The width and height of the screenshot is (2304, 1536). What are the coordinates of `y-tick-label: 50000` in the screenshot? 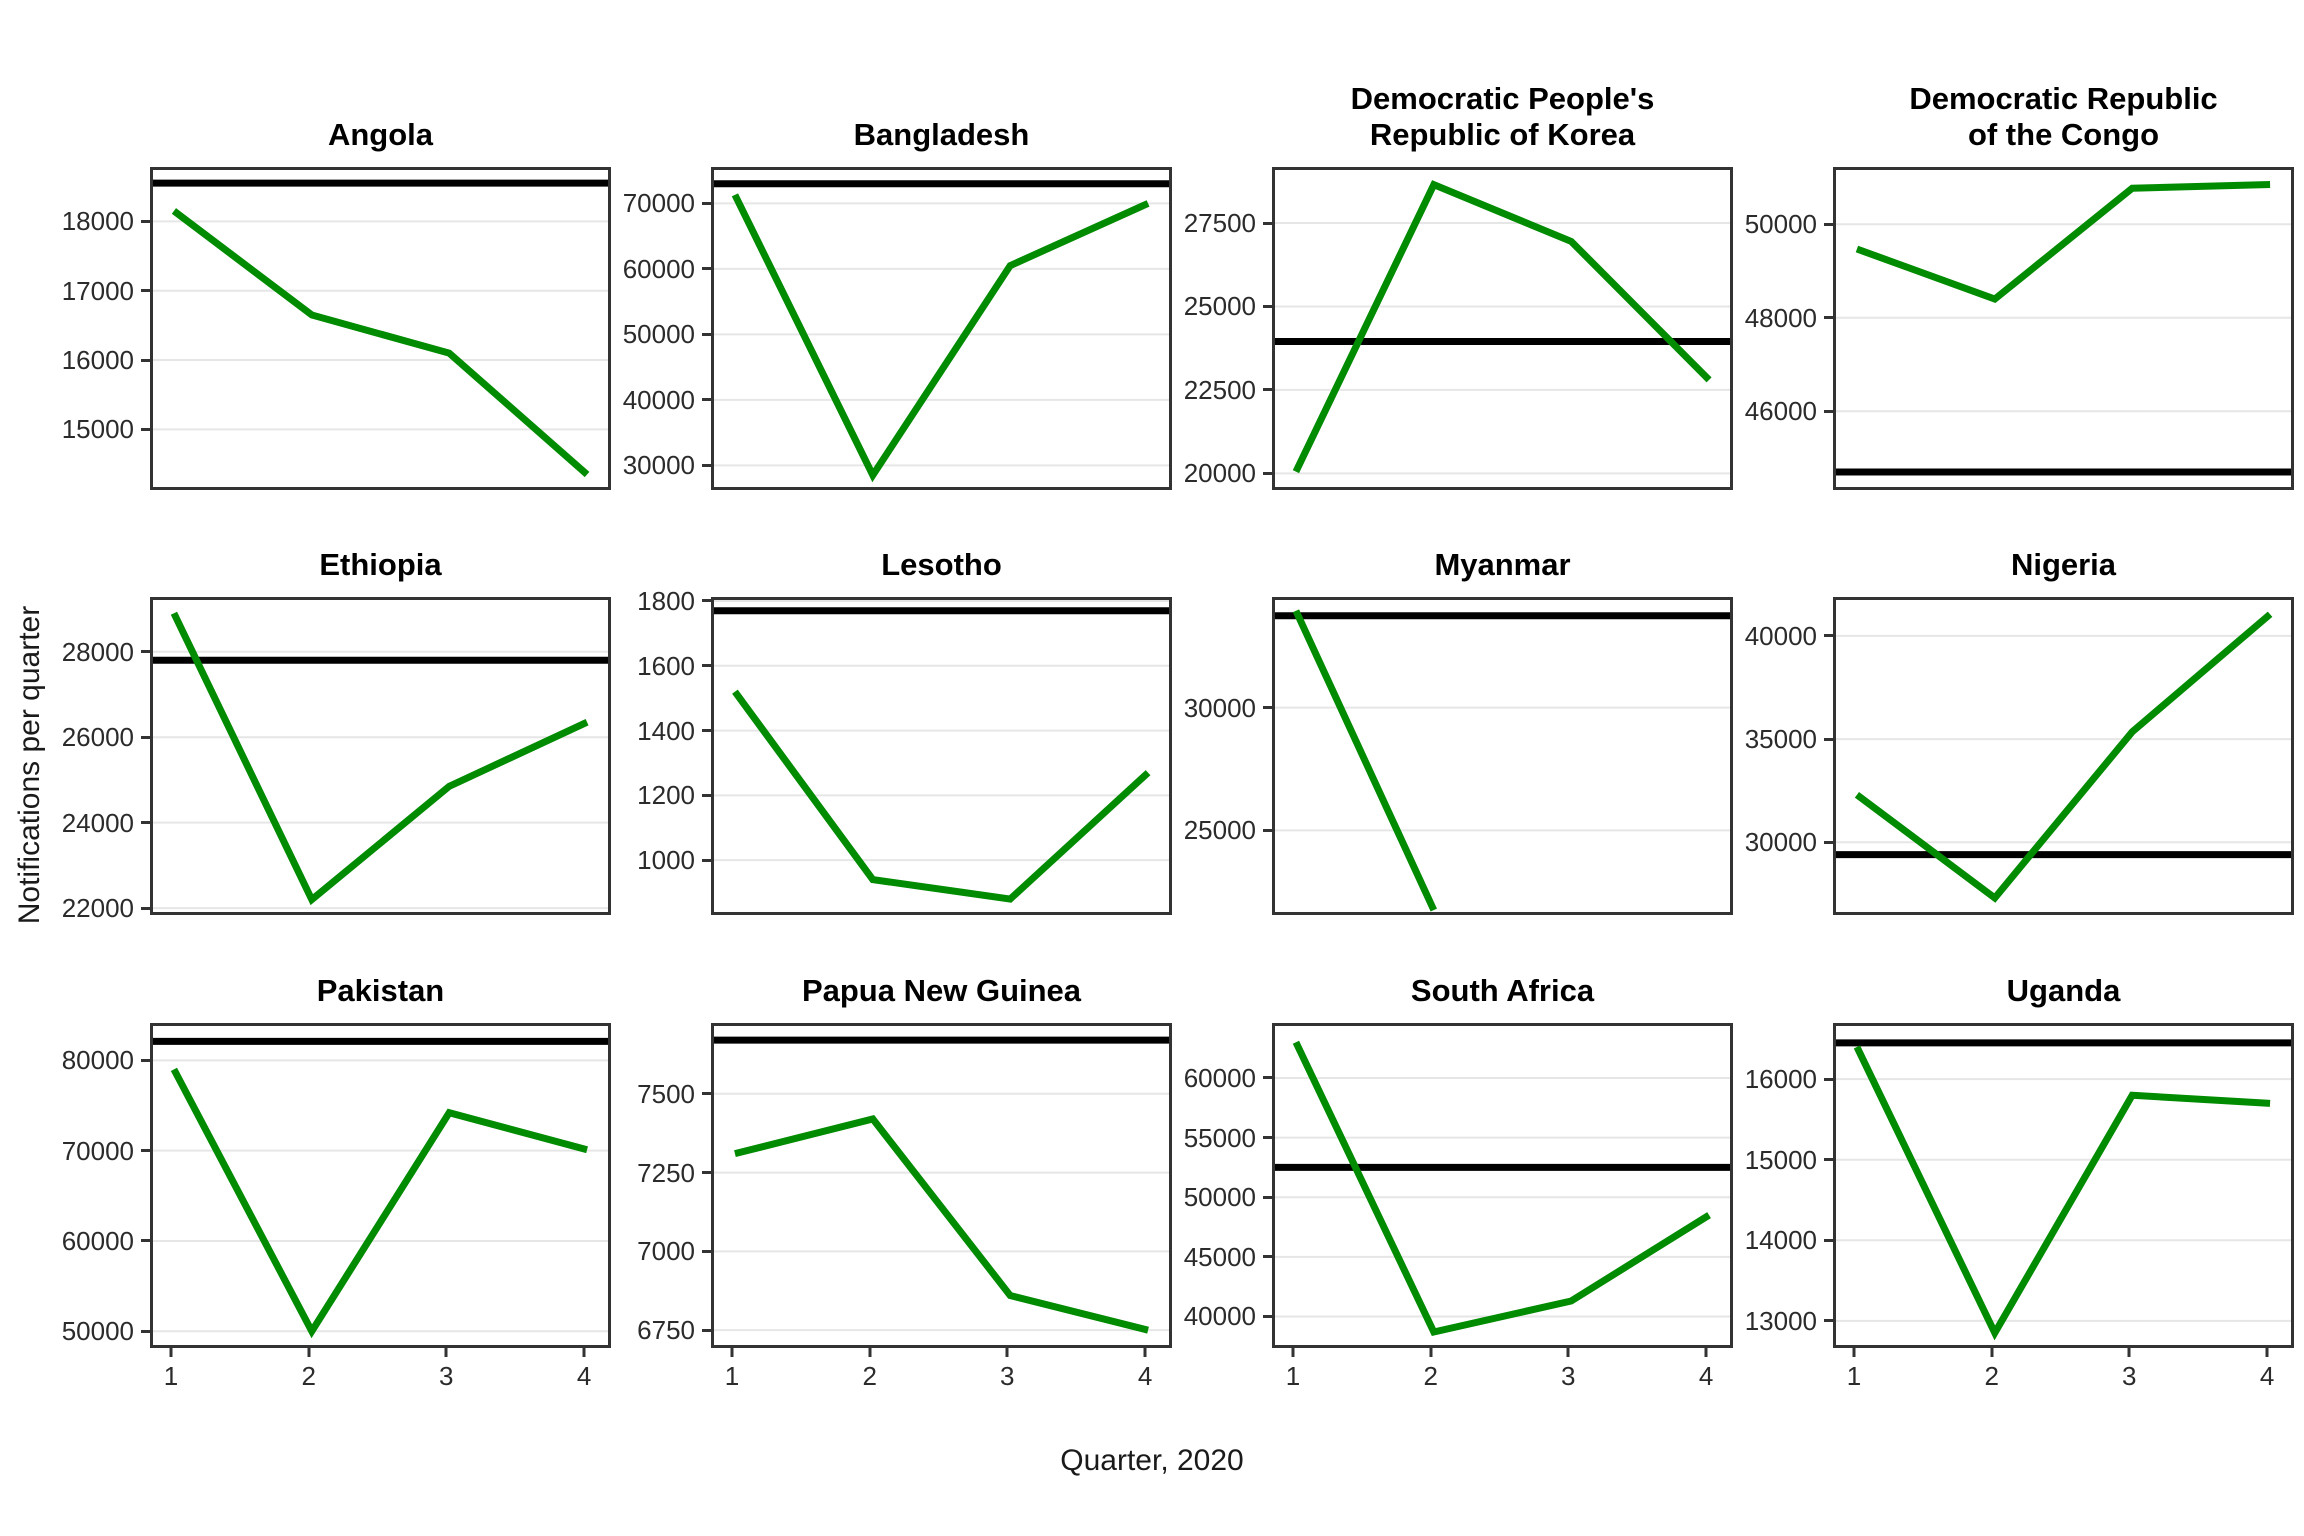 It's located at (97, 1331).